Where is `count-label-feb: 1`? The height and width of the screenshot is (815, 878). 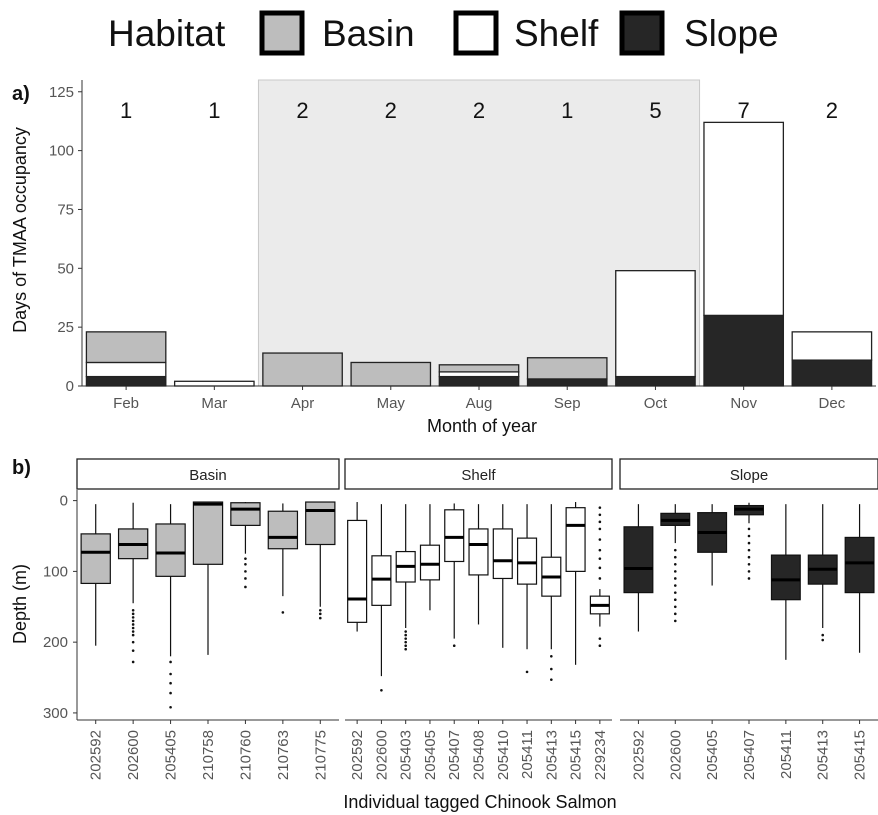 count-label-feb: 1 is located at coordinates (126, 110).